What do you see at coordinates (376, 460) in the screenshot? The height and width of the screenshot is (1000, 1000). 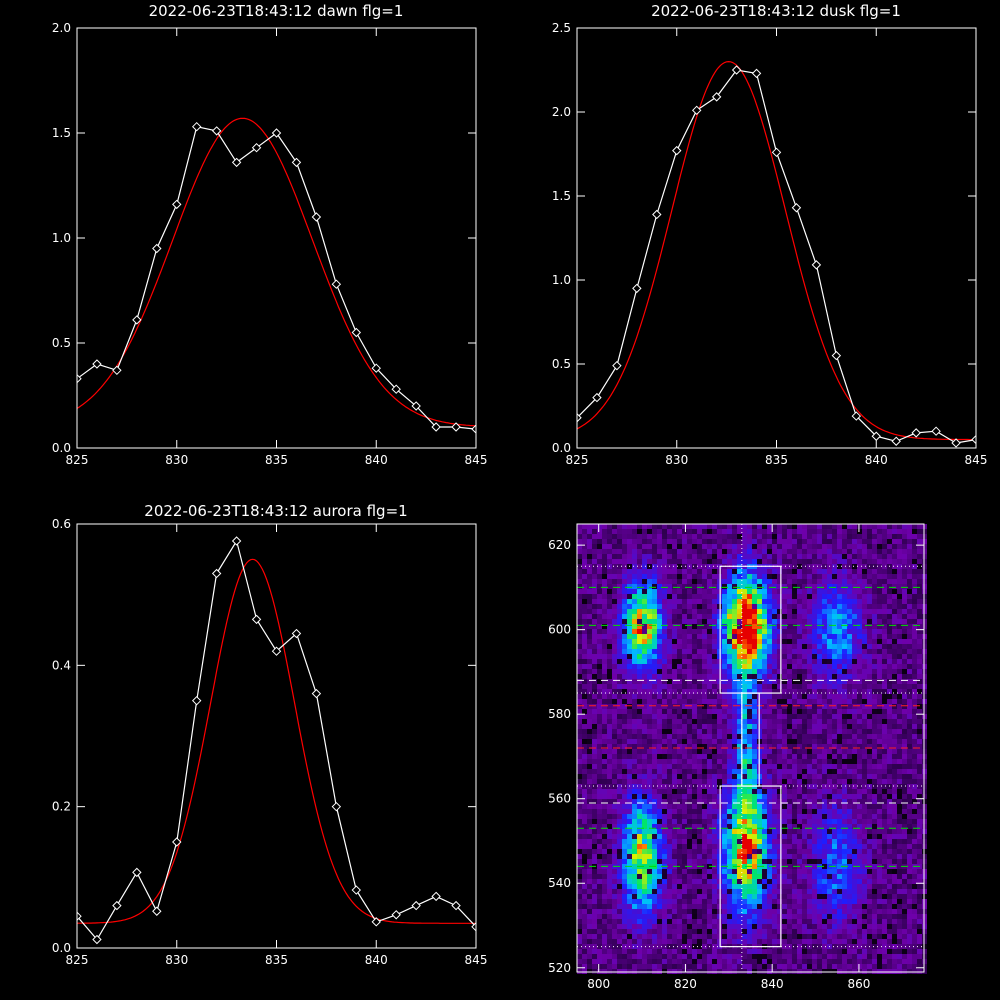 I see `p-0-xtick-label: 840` at bounding box center [376, 460].